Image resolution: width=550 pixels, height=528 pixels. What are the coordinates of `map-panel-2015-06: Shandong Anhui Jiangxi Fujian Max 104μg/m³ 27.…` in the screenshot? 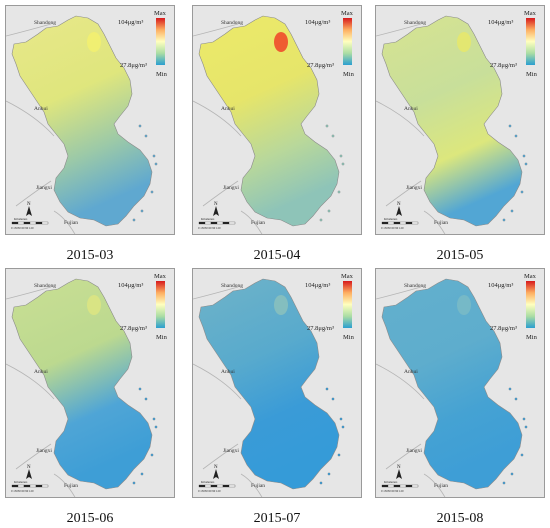 It's located at (90, 383).